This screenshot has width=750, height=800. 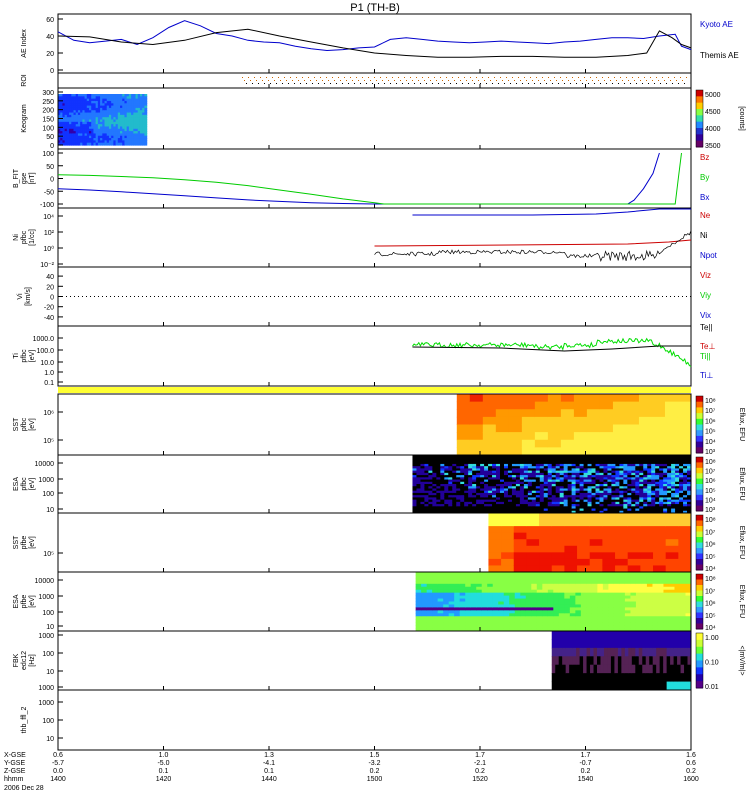 What do you see at coordinates (709, 255) in the screenshot?
I see `density-legend-2: Npot` at bounding box center [709, 255].